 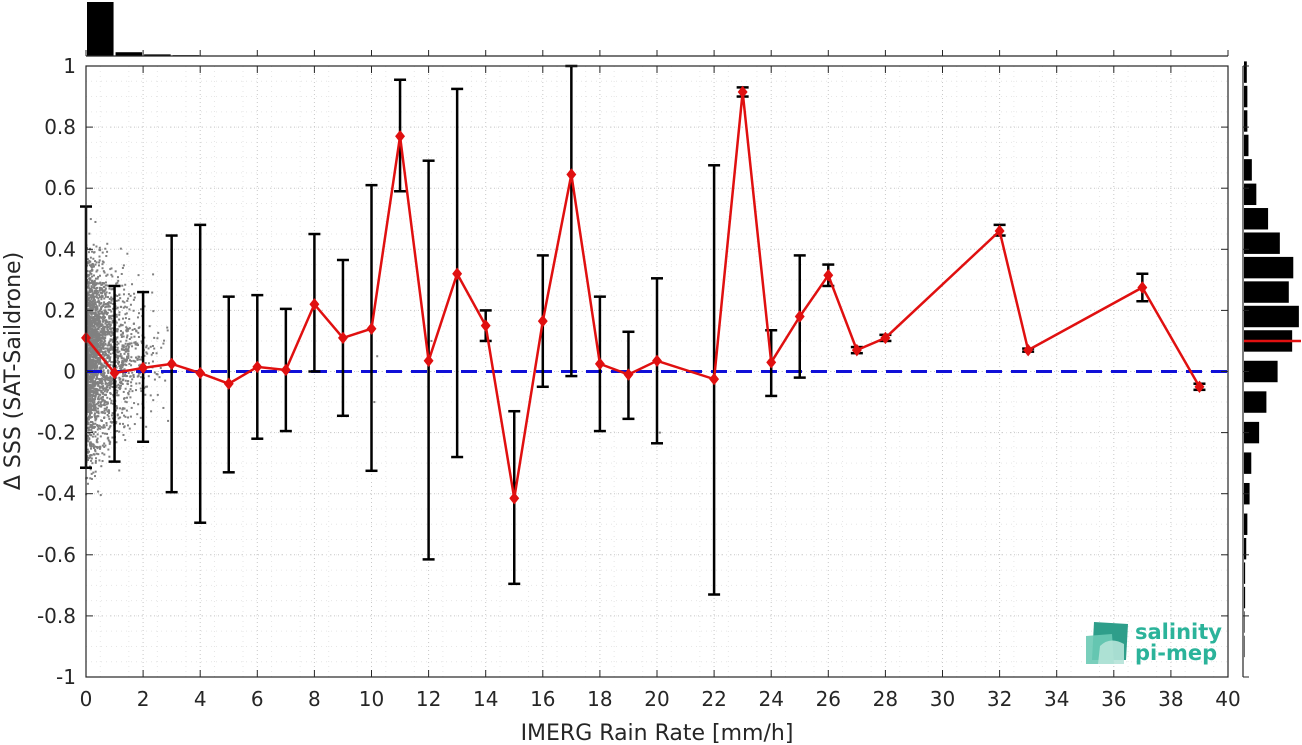 I want to click on top-hist-bar, so click(x=157, y=55).